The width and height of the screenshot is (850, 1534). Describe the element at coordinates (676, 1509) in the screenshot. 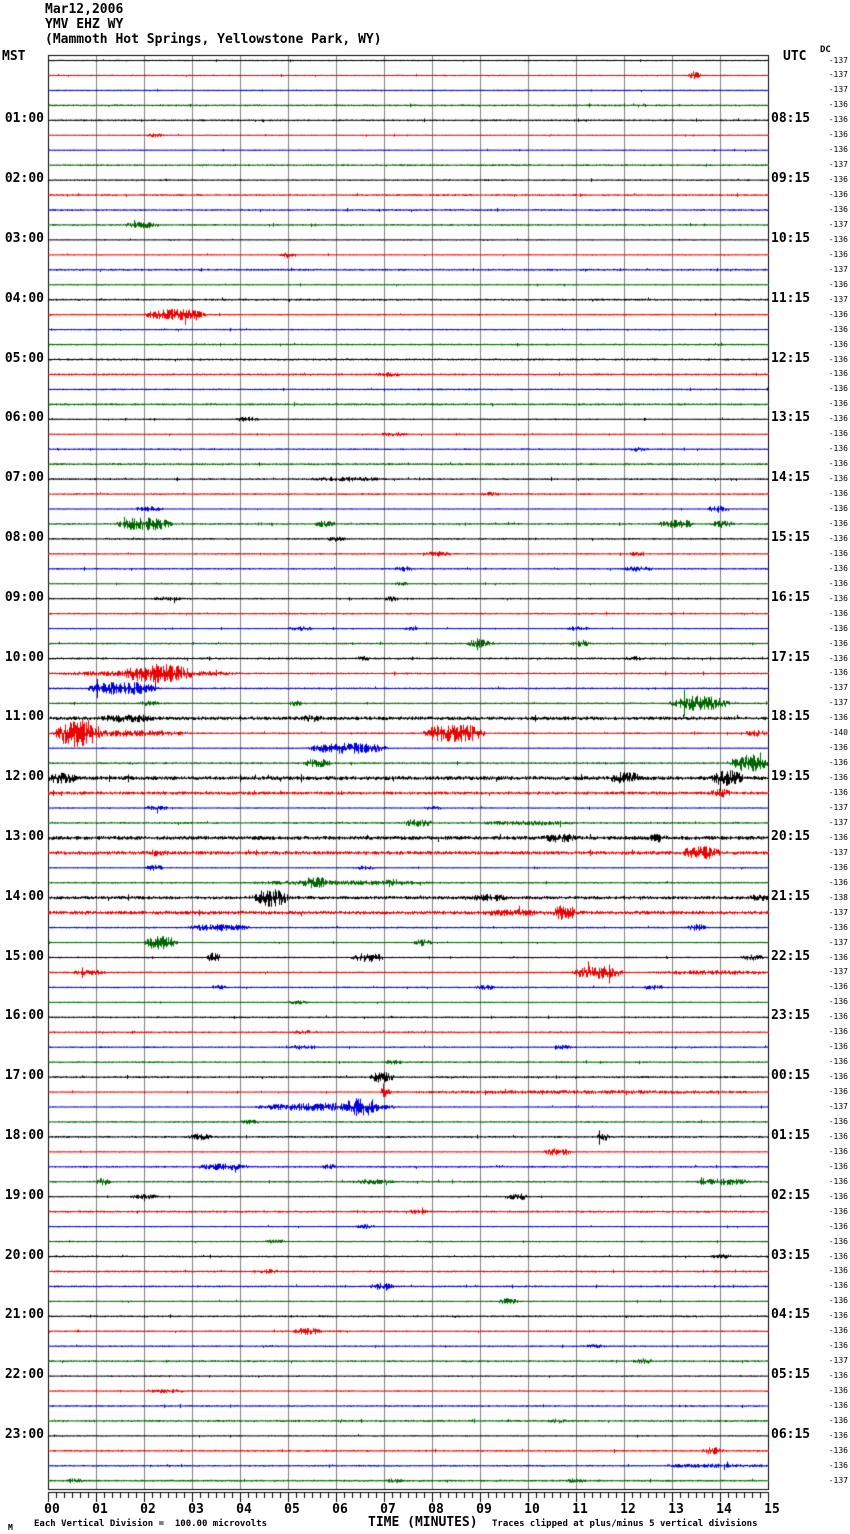

I see `x-tick-label: 13` at that location.